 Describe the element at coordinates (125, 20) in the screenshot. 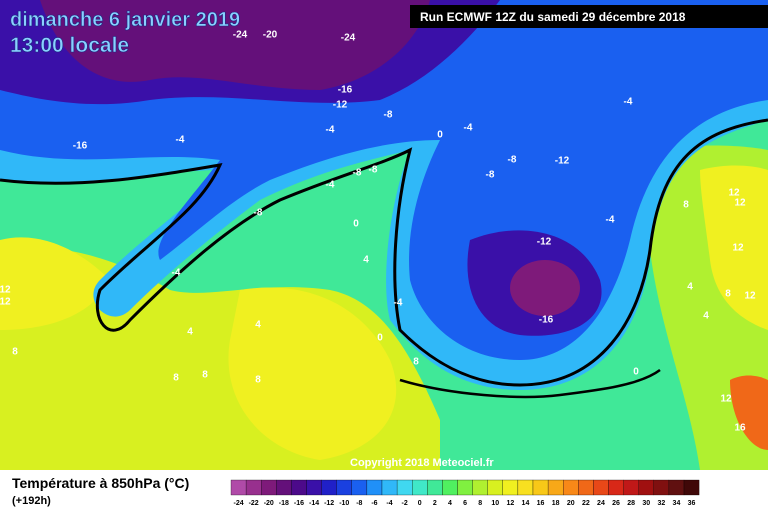

I see `forecast-date: dimanche 6 janvier 2019` at that location.